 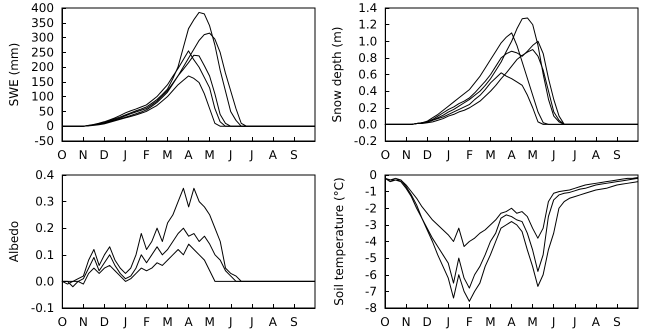 I want to click on y-tick-label: 0.3, so click(x=44, y=201).